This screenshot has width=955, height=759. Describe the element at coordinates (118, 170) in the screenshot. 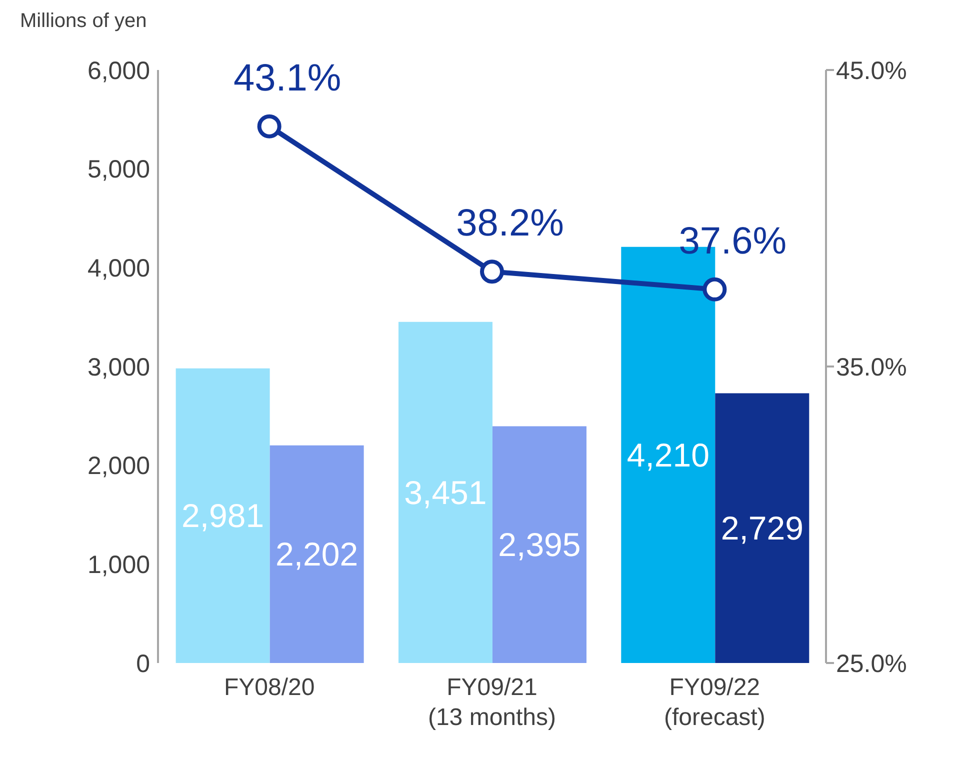

I see `y-tick-label: 5,000` at that location.